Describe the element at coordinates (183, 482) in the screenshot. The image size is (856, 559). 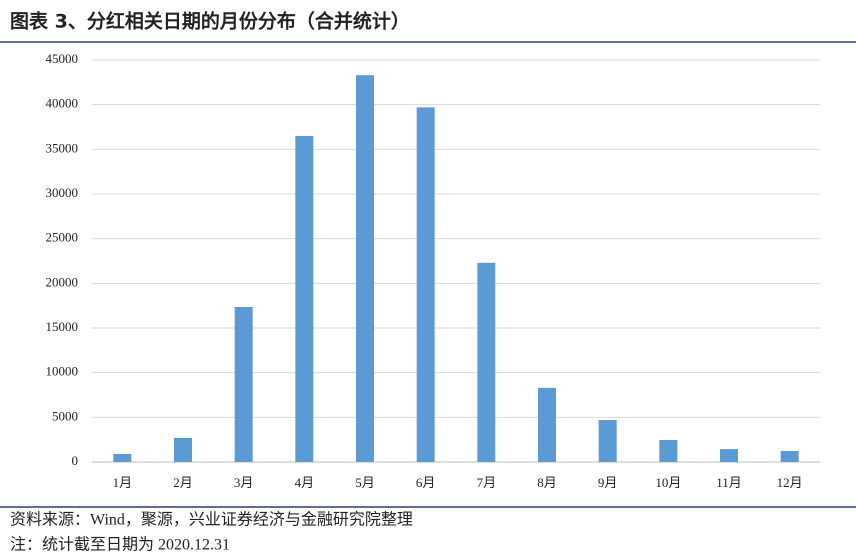
I see `x-tick-label: 2月` at that location.